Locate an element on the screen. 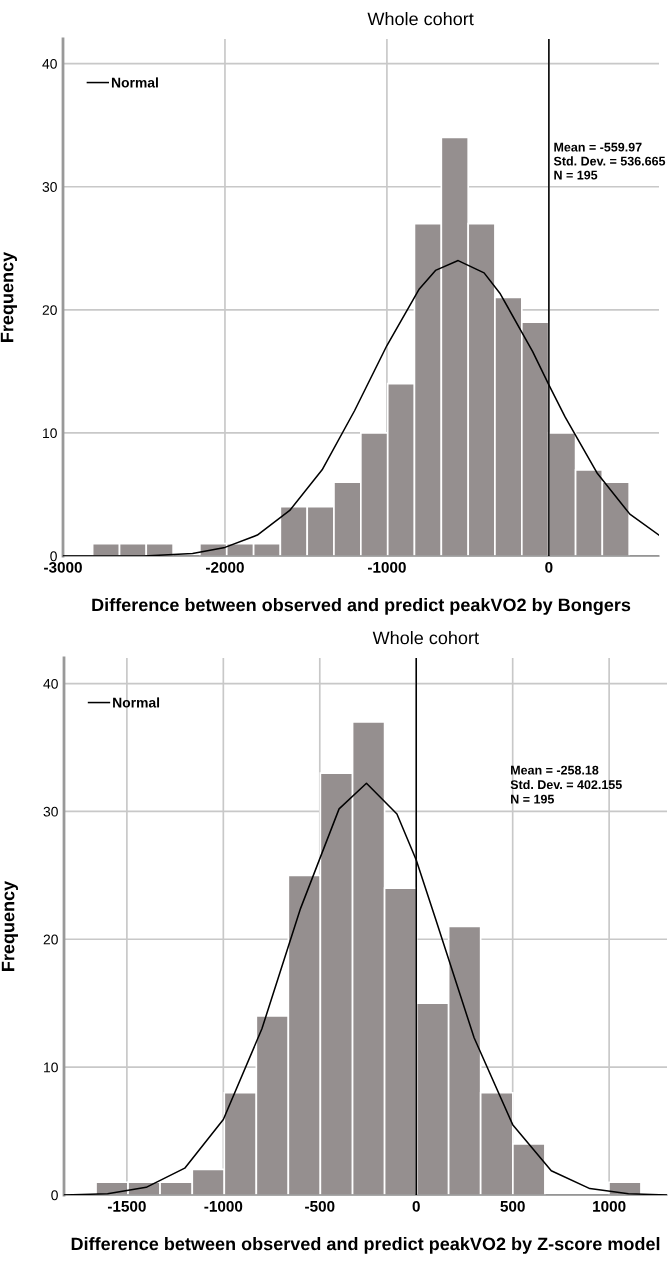 The height and width of the screenshot is (1261, 670). annotation: Mean = -559.97 is located at coordinates (598, 147).